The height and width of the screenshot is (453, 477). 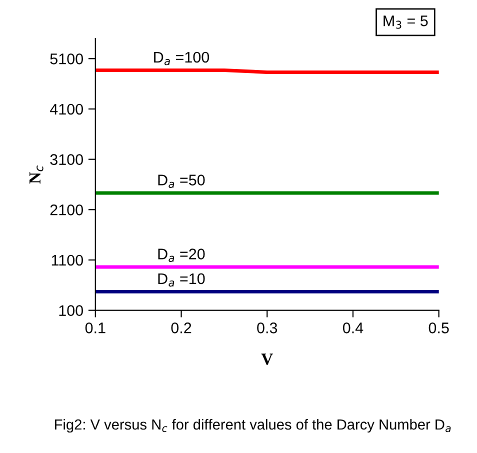 I want to click on x-tick-label: 0.2, so click(x=181, y=328).